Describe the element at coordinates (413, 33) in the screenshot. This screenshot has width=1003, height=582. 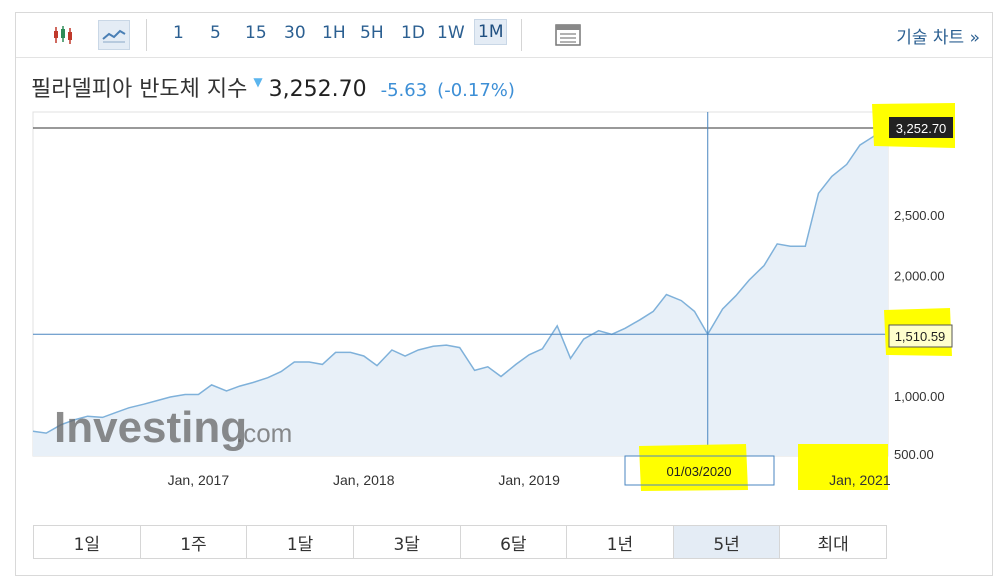
I see `interval-1d: 1D` at that location.